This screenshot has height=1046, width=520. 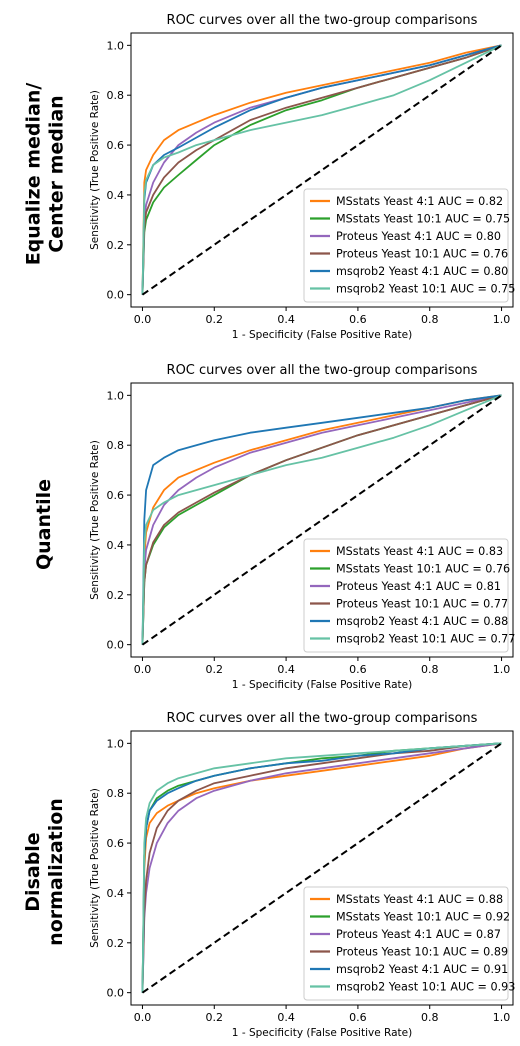 What do you see at coordinates (425, 289) in the screenshot?
I see `legend-entry: msqrob2 Yeast 10:1 AUC = 0.75` at bounding box center [425, 289].